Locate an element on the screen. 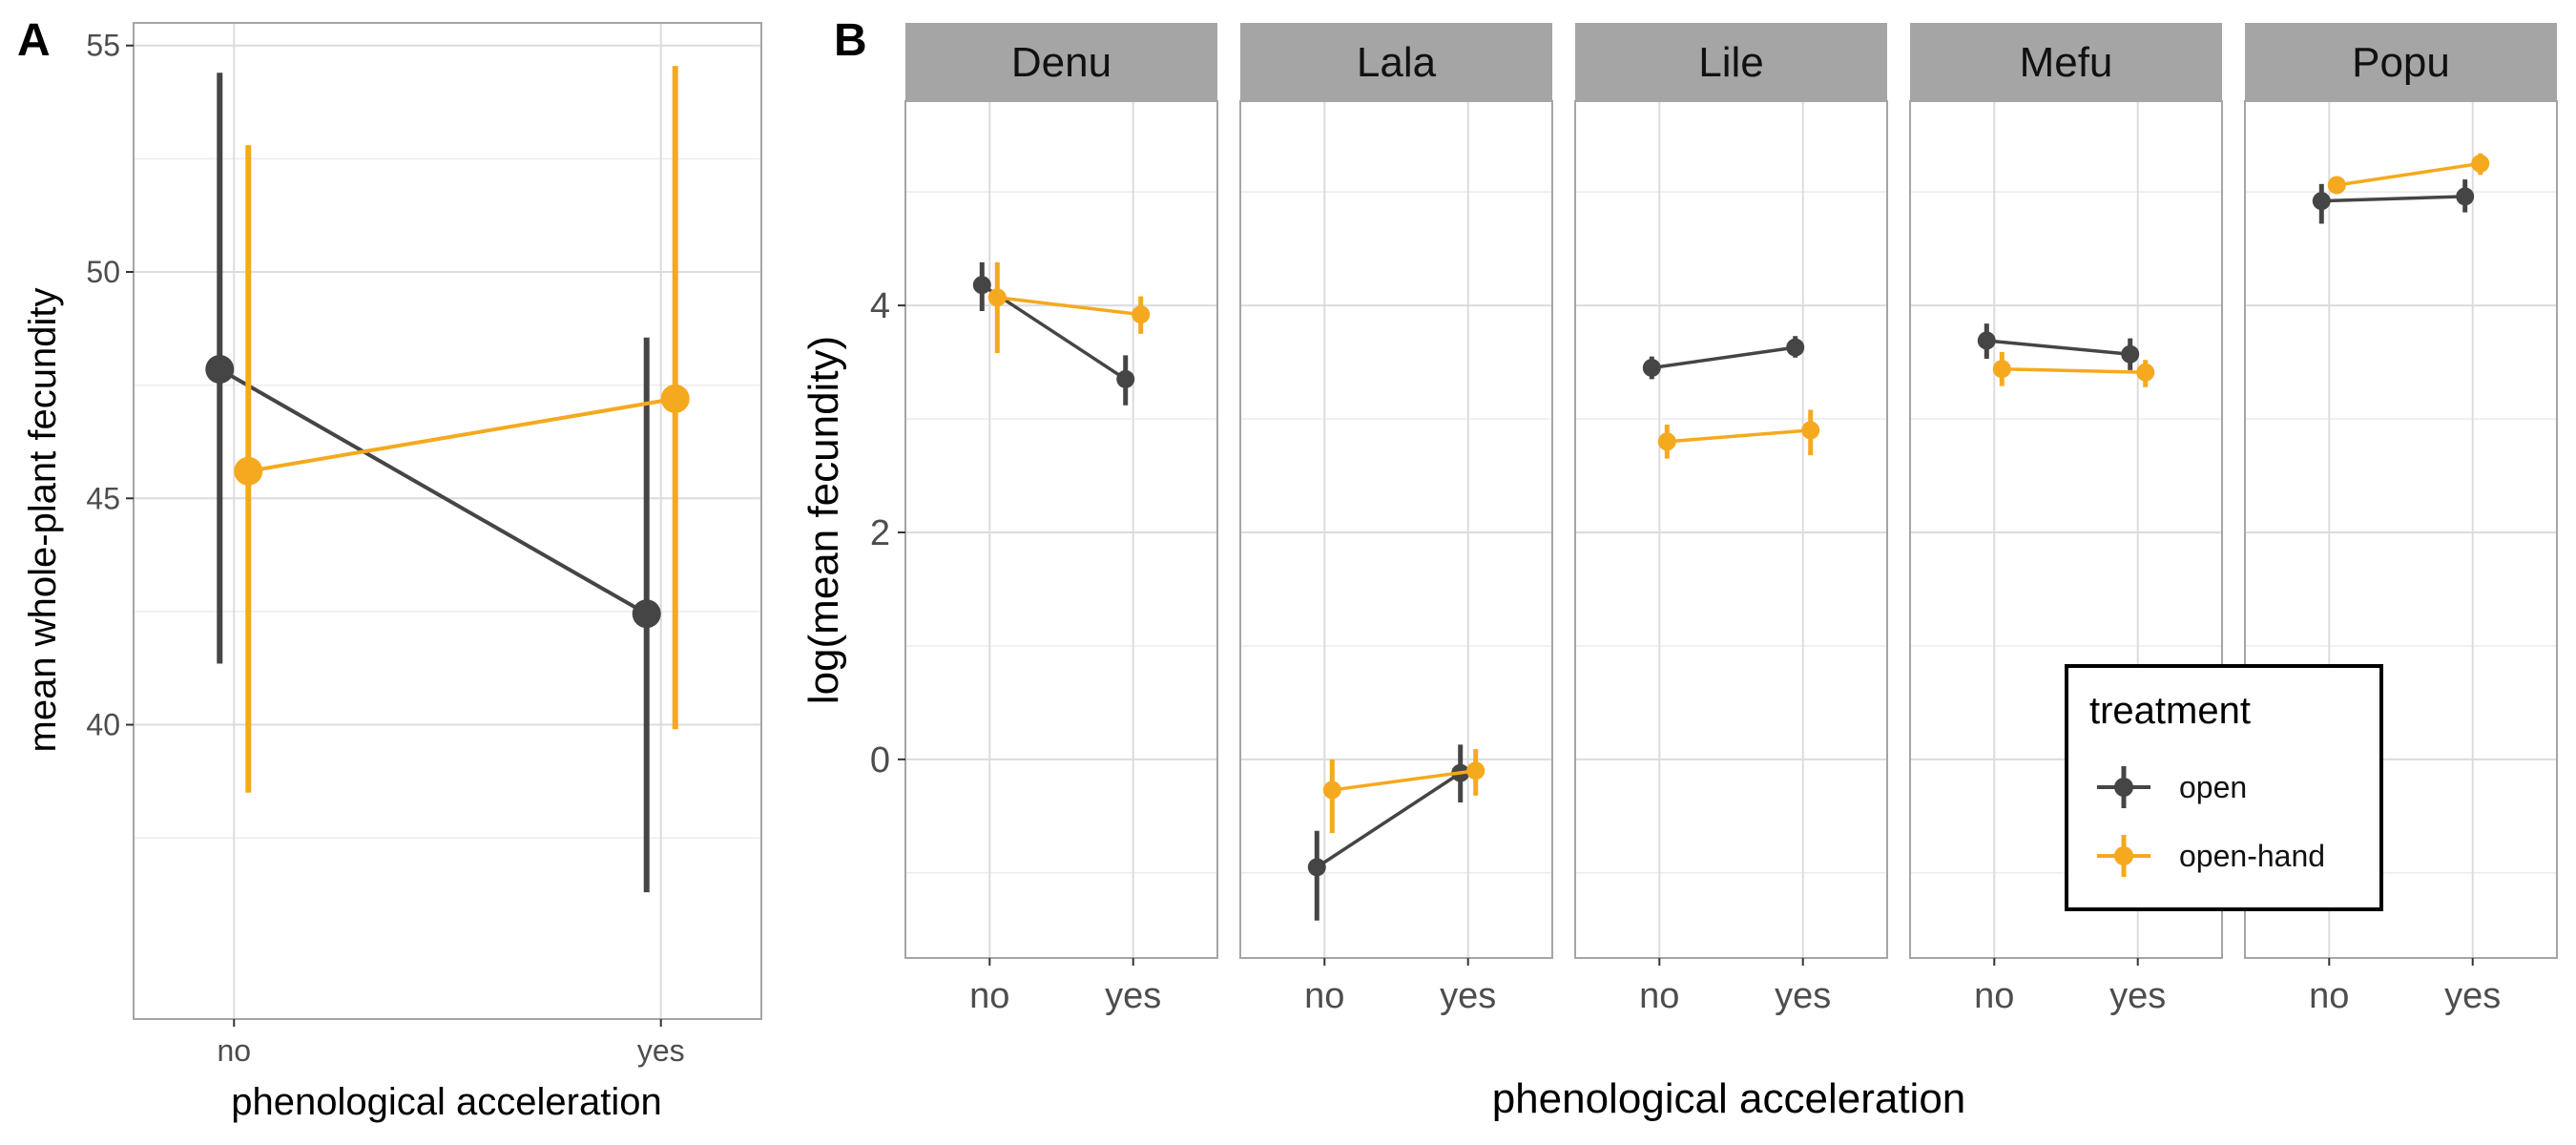  facet-strip-label: Lile is located at coordinates (1731, 62).